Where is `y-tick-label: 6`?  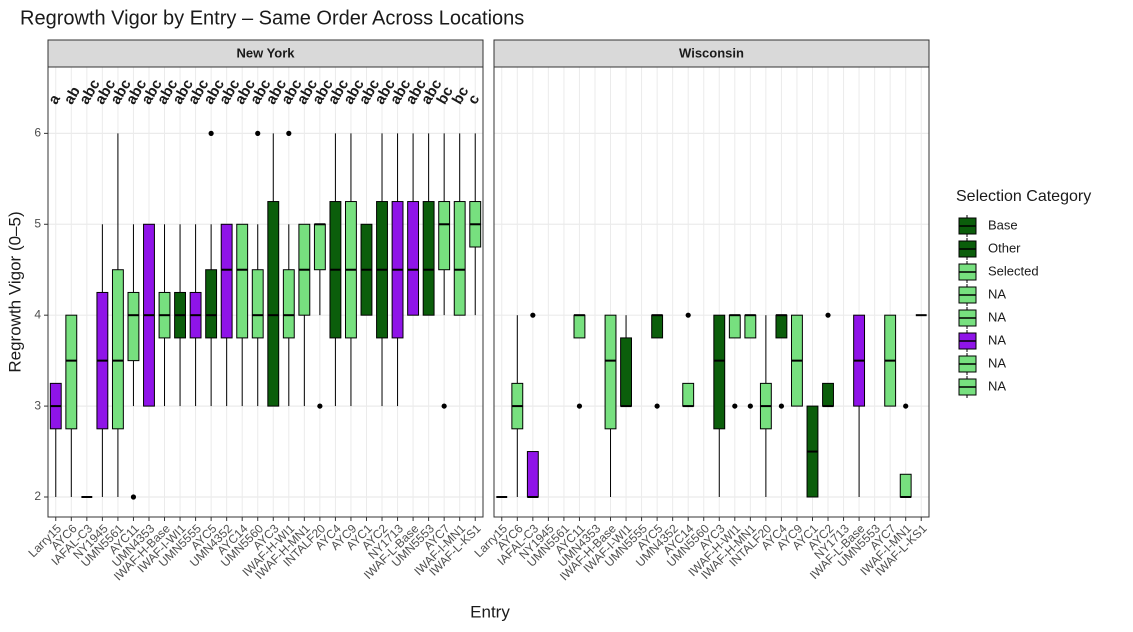
y-tick-label: 6 is located at coordinates (37, 133).